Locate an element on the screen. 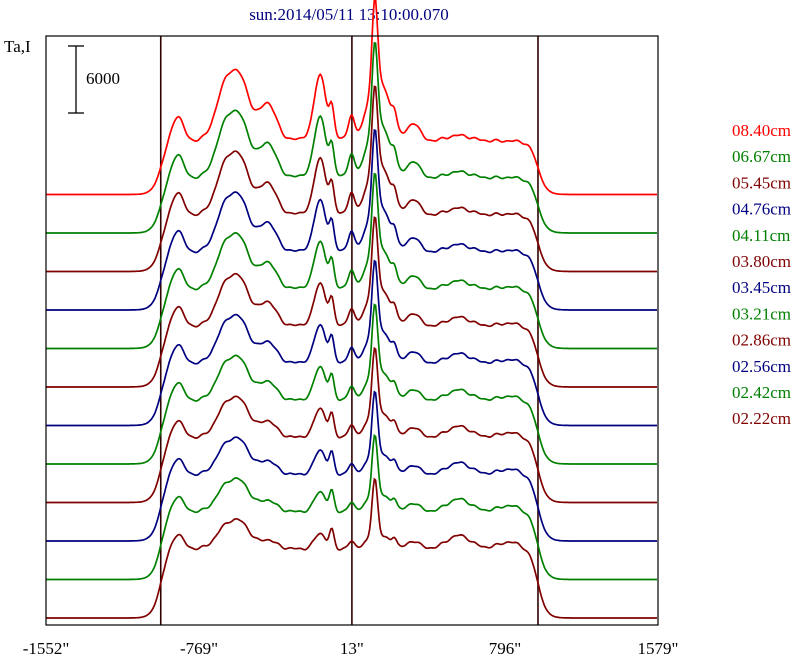  legend-entry-06.67cm: 06.67cm is located at coordinates (761, 156).